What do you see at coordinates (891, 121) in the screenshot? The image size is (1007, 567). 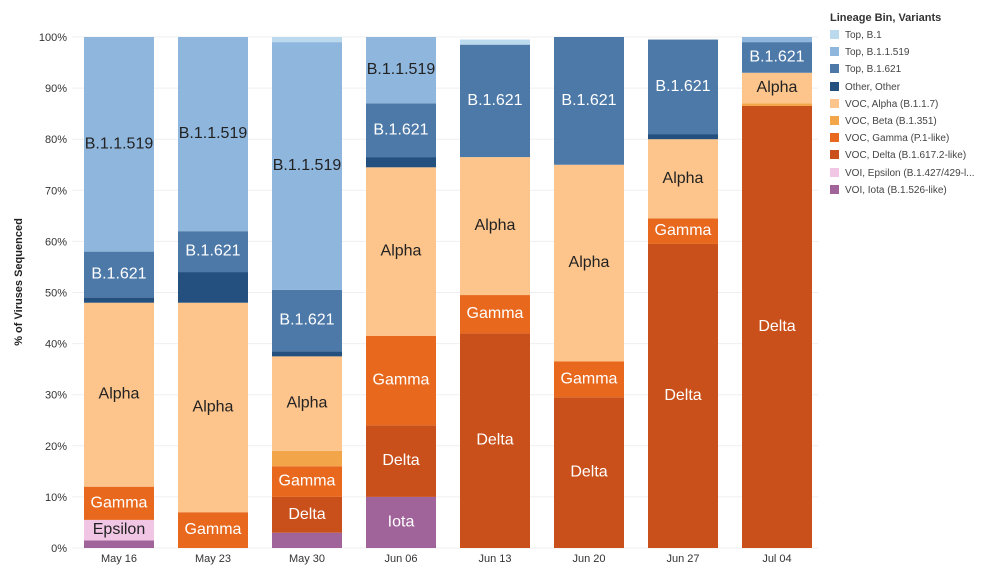 I see `legend-label: VOC, Beta (B.1.351)` at bounding box center [891, 121].